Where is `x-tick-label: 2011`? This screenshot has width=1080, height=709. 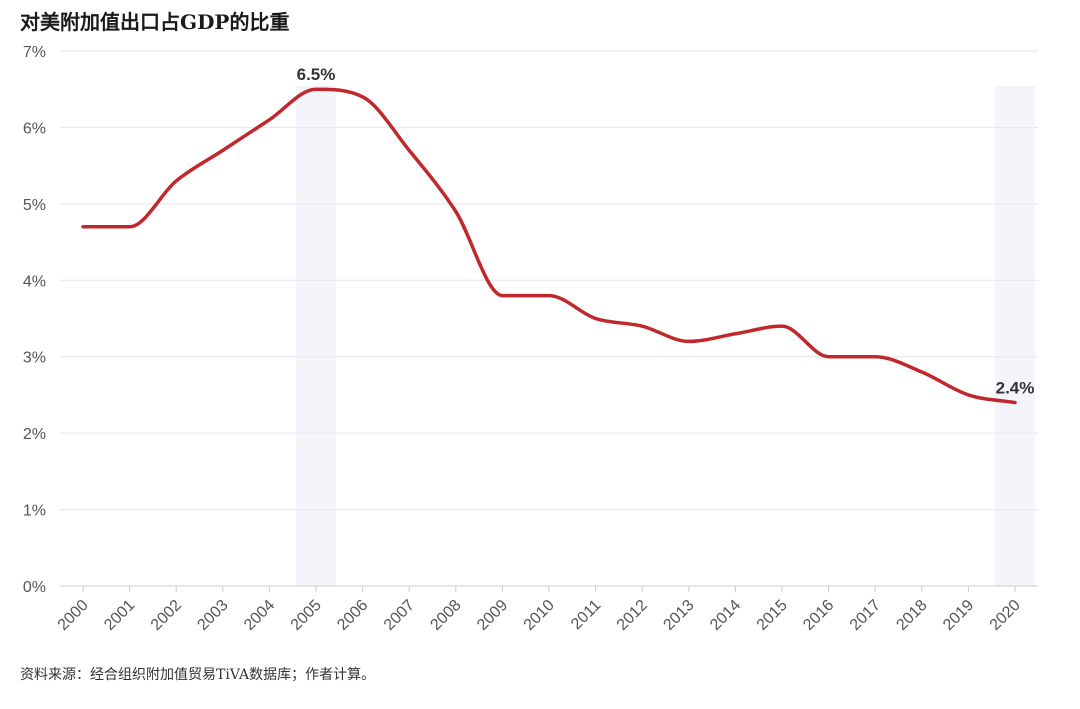
x-tick-label: 2011 is located at coordinates (586, 615).